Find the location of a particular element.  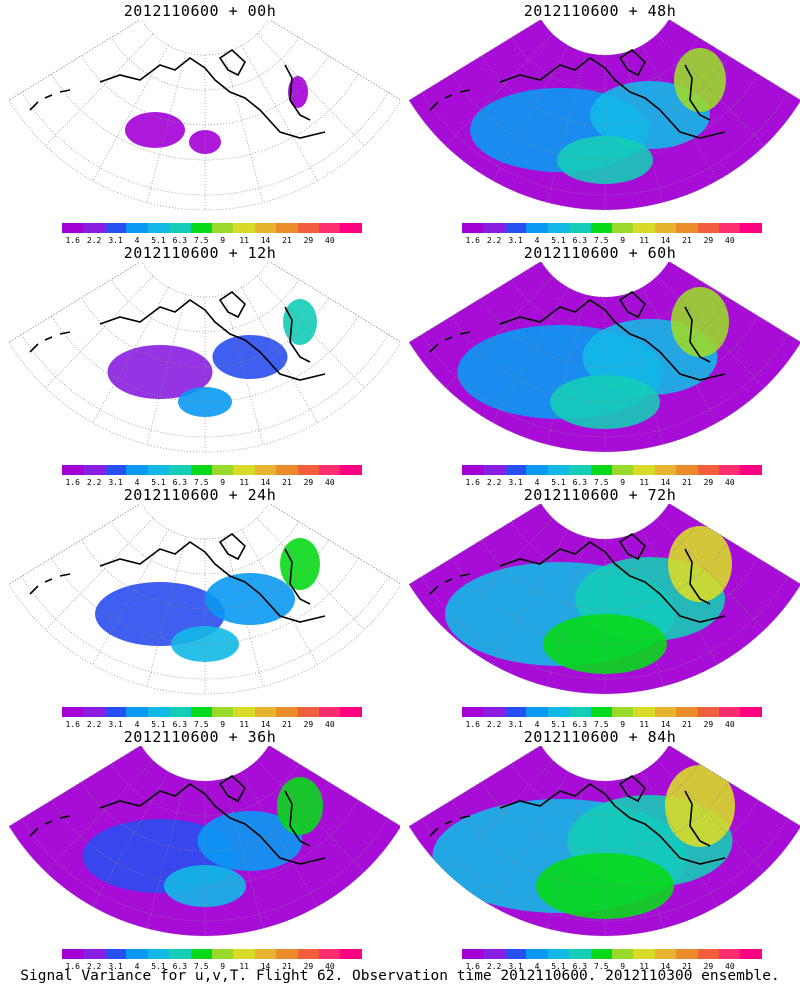

panel-title: 2012110600 + 00h is located at coordinates (200, 11).